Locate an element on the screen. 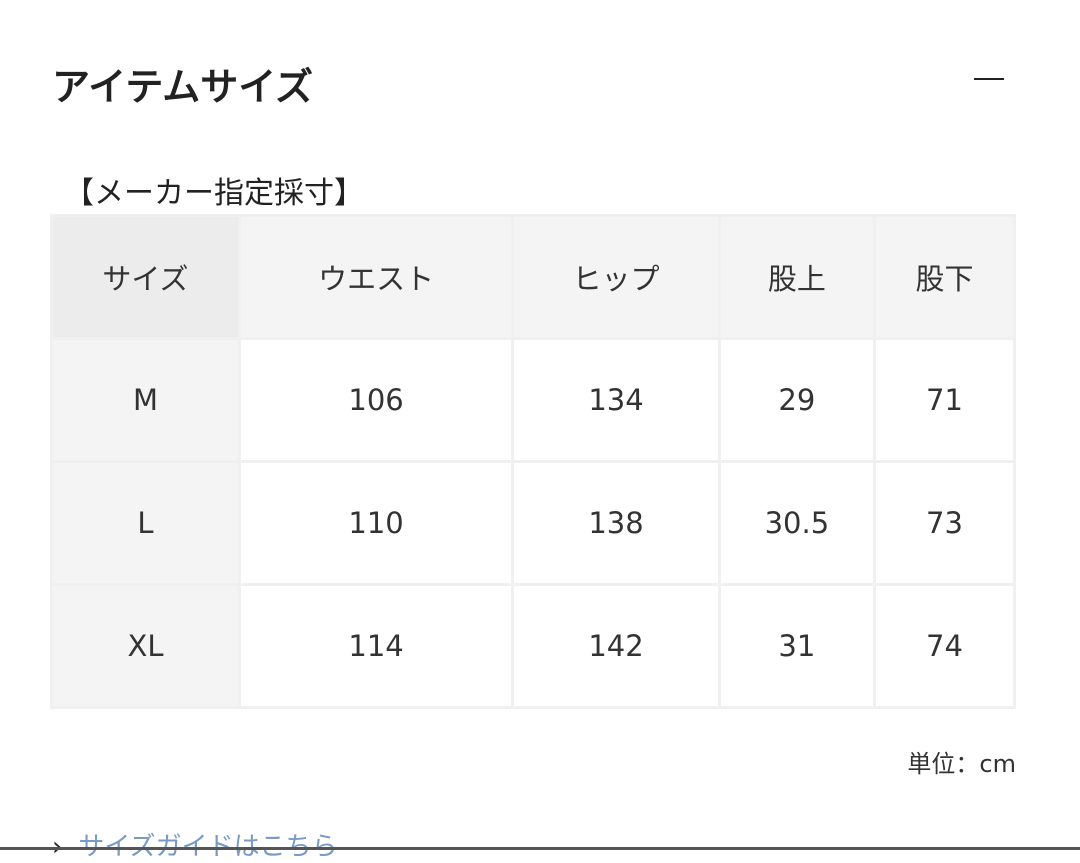 Image resolution: width=1080 pixels, height=863 pixels. minus-icon is located at coordinates (989, 79).